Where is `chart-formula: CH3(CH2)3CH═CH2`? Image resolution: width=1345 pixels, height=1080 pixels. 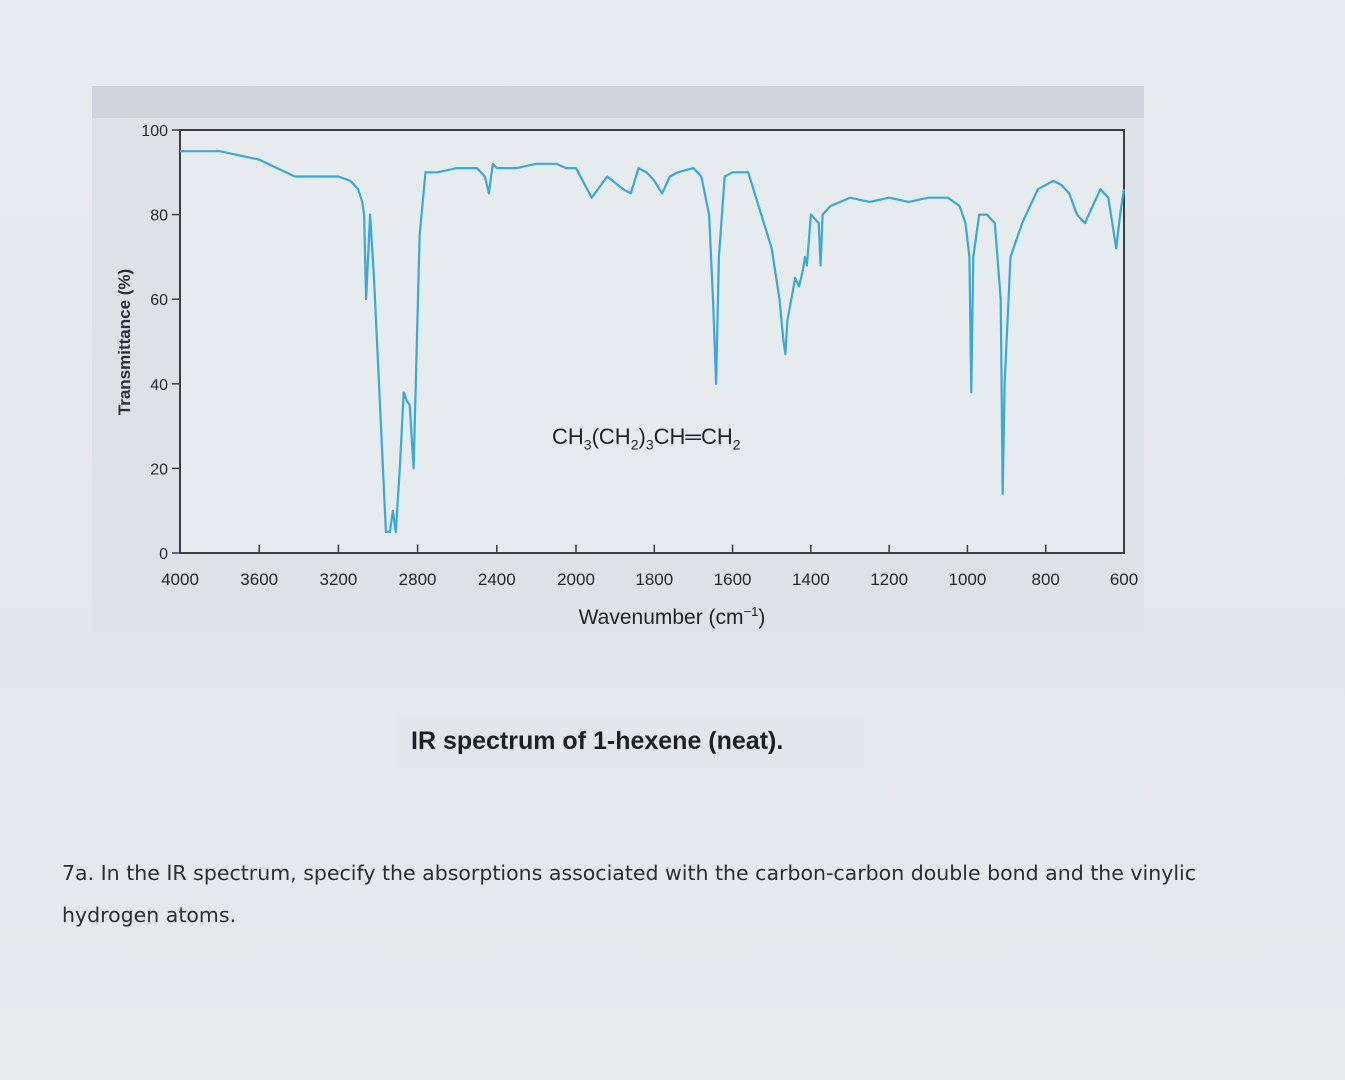
chart-formula: CH3(CH2)3CH═CH2 is located at coordinates (646, 438).